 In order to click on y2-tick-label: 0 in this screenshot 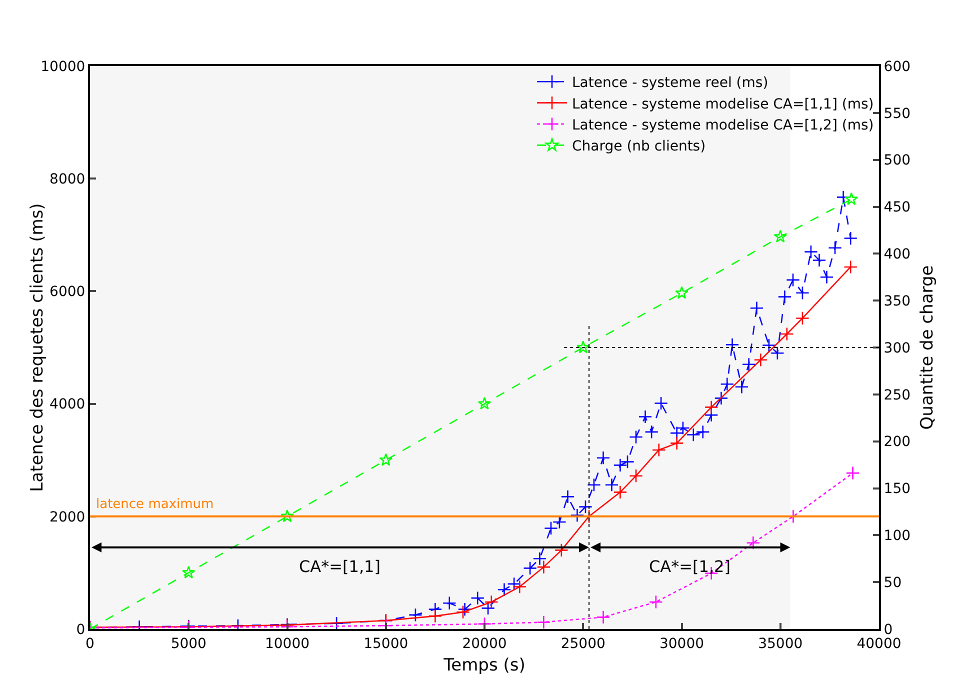, I will do `click(888, 630)`.